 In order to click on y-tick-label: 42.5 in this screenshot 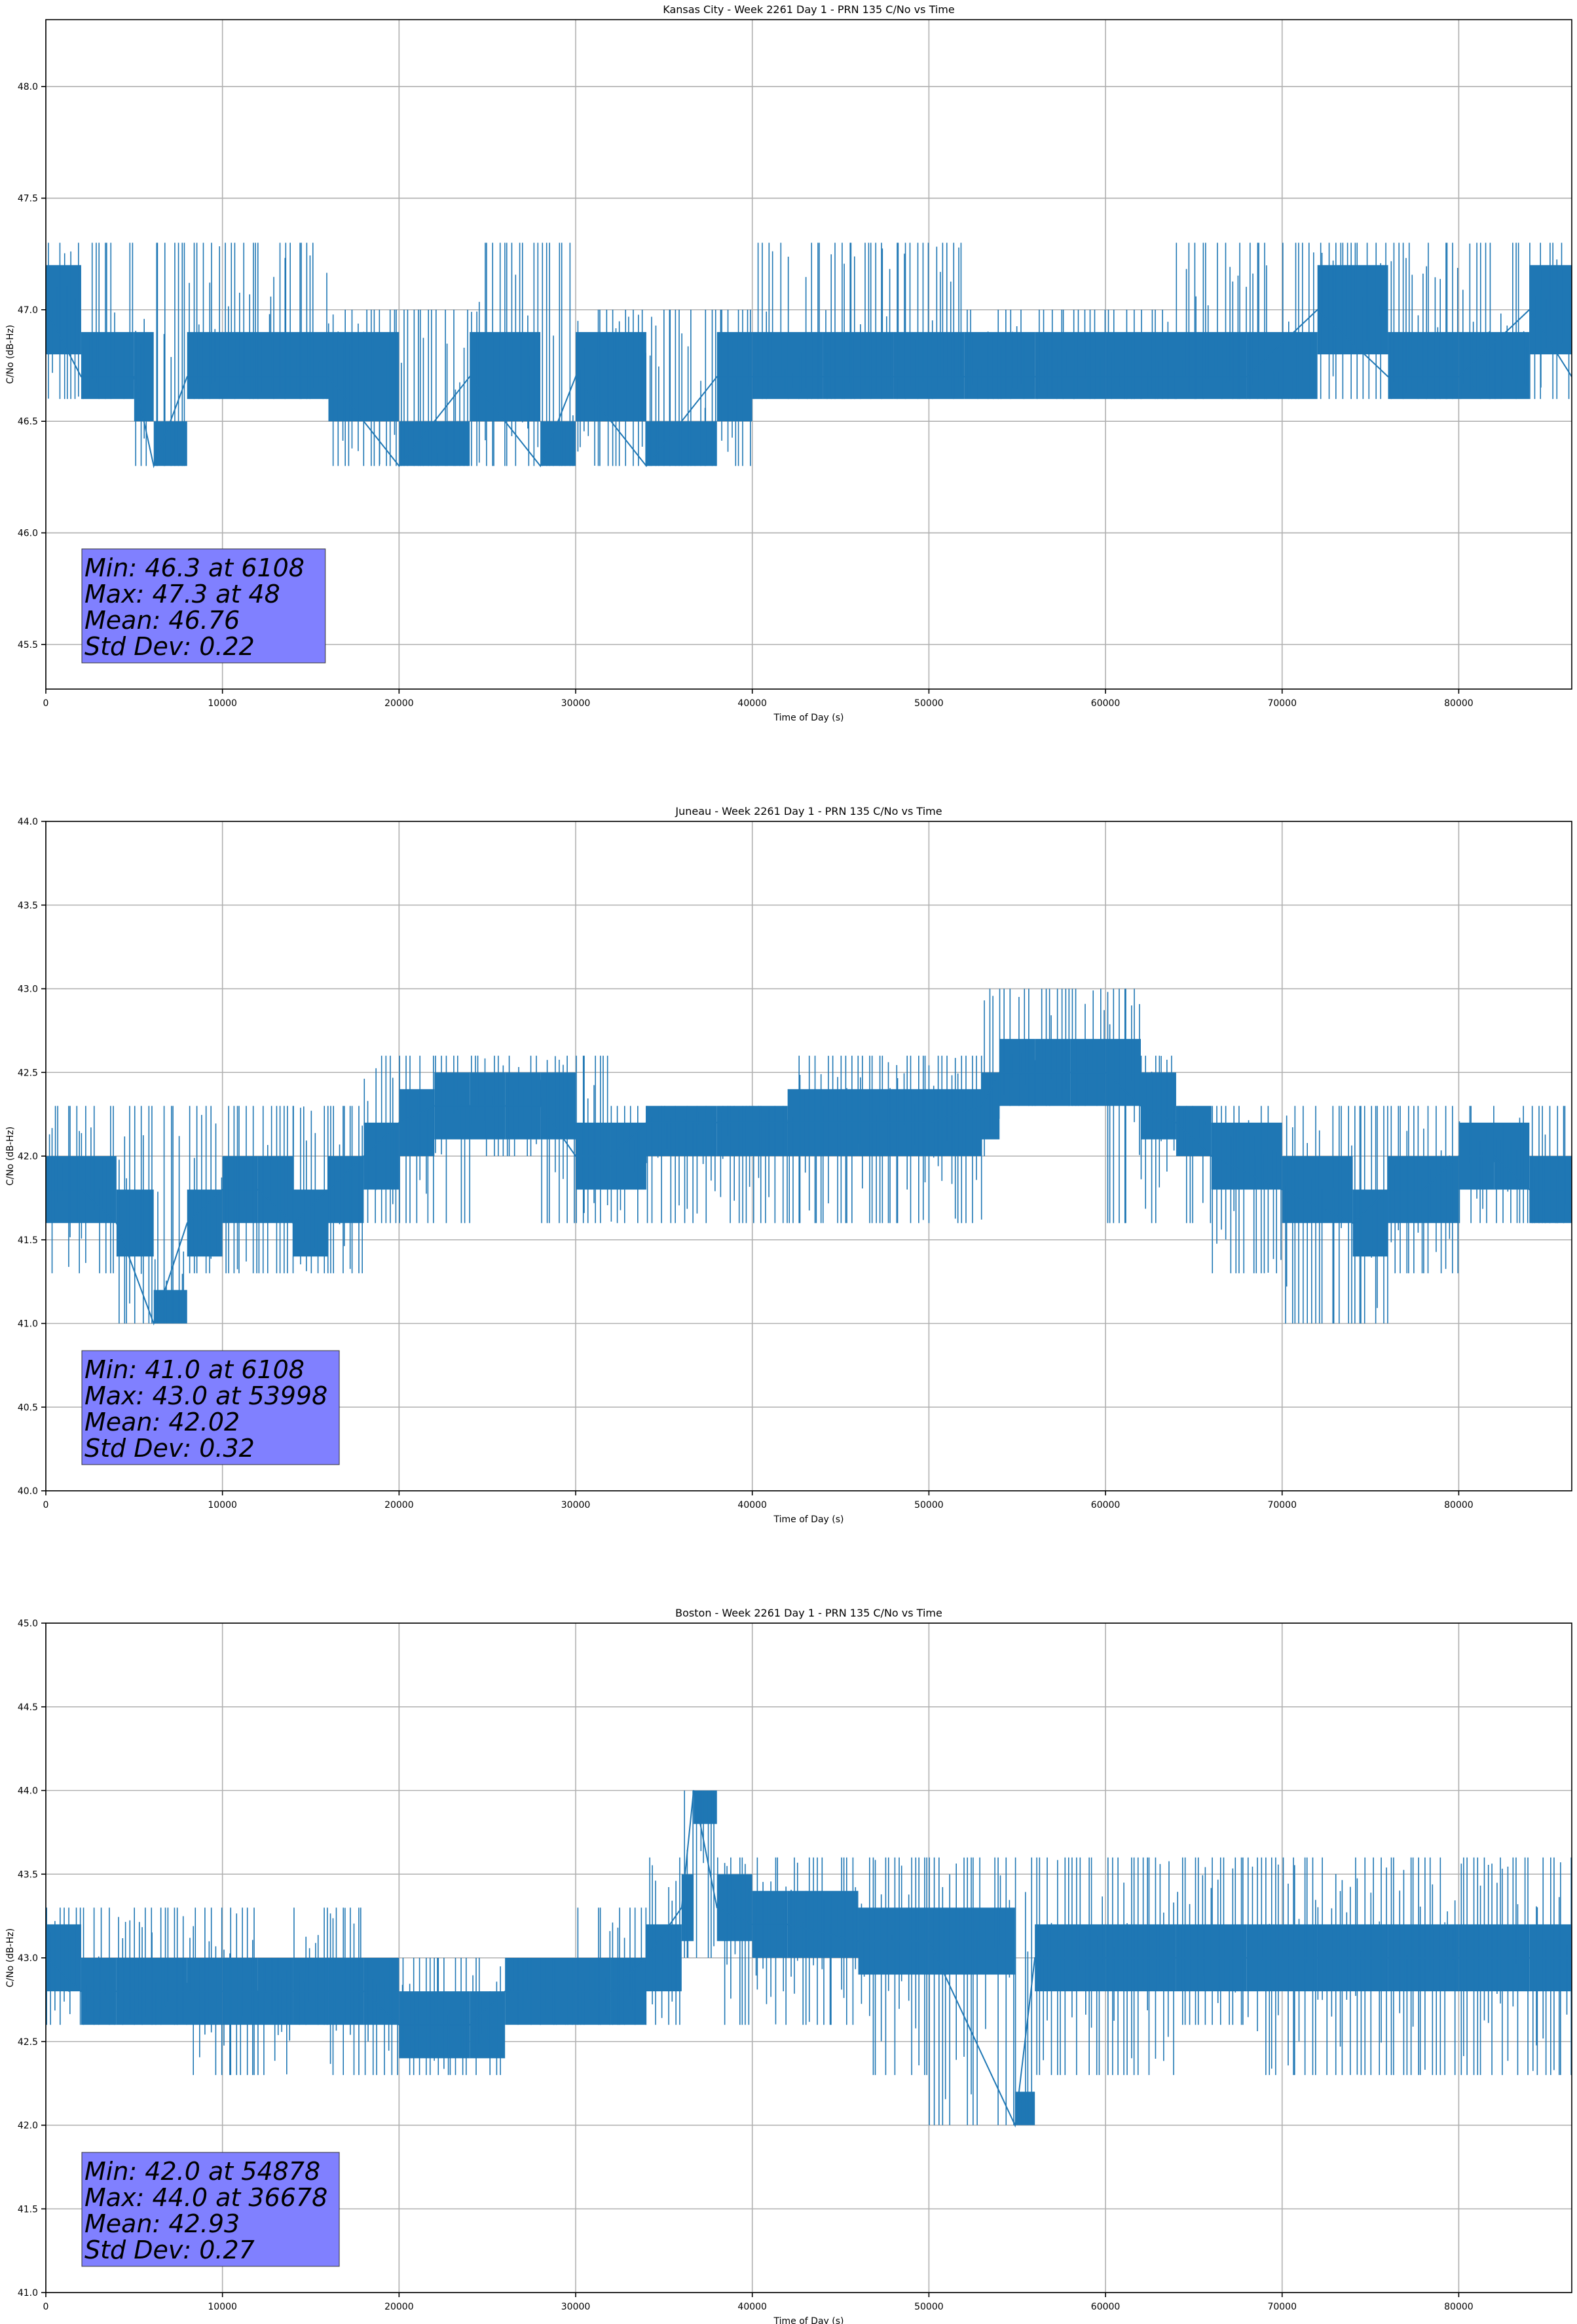, I will do `click(28, 2042)`.